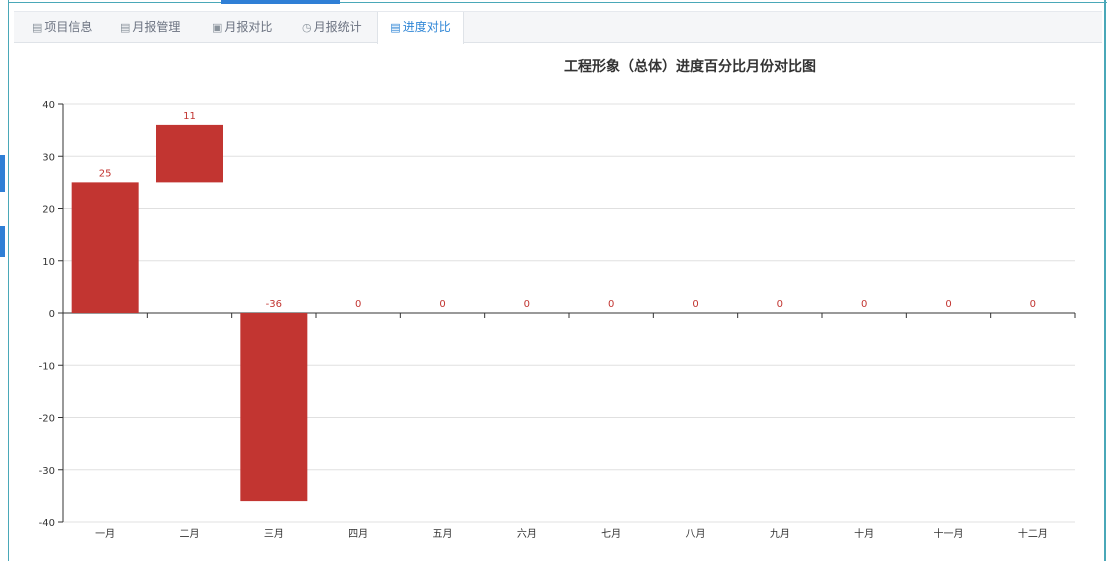 Image resolution: width=1107 pixels, height=561 pixels. Describe the element at coordinates (47, 366) in the screenshot. I see `y-tick-label: -10` at that location.